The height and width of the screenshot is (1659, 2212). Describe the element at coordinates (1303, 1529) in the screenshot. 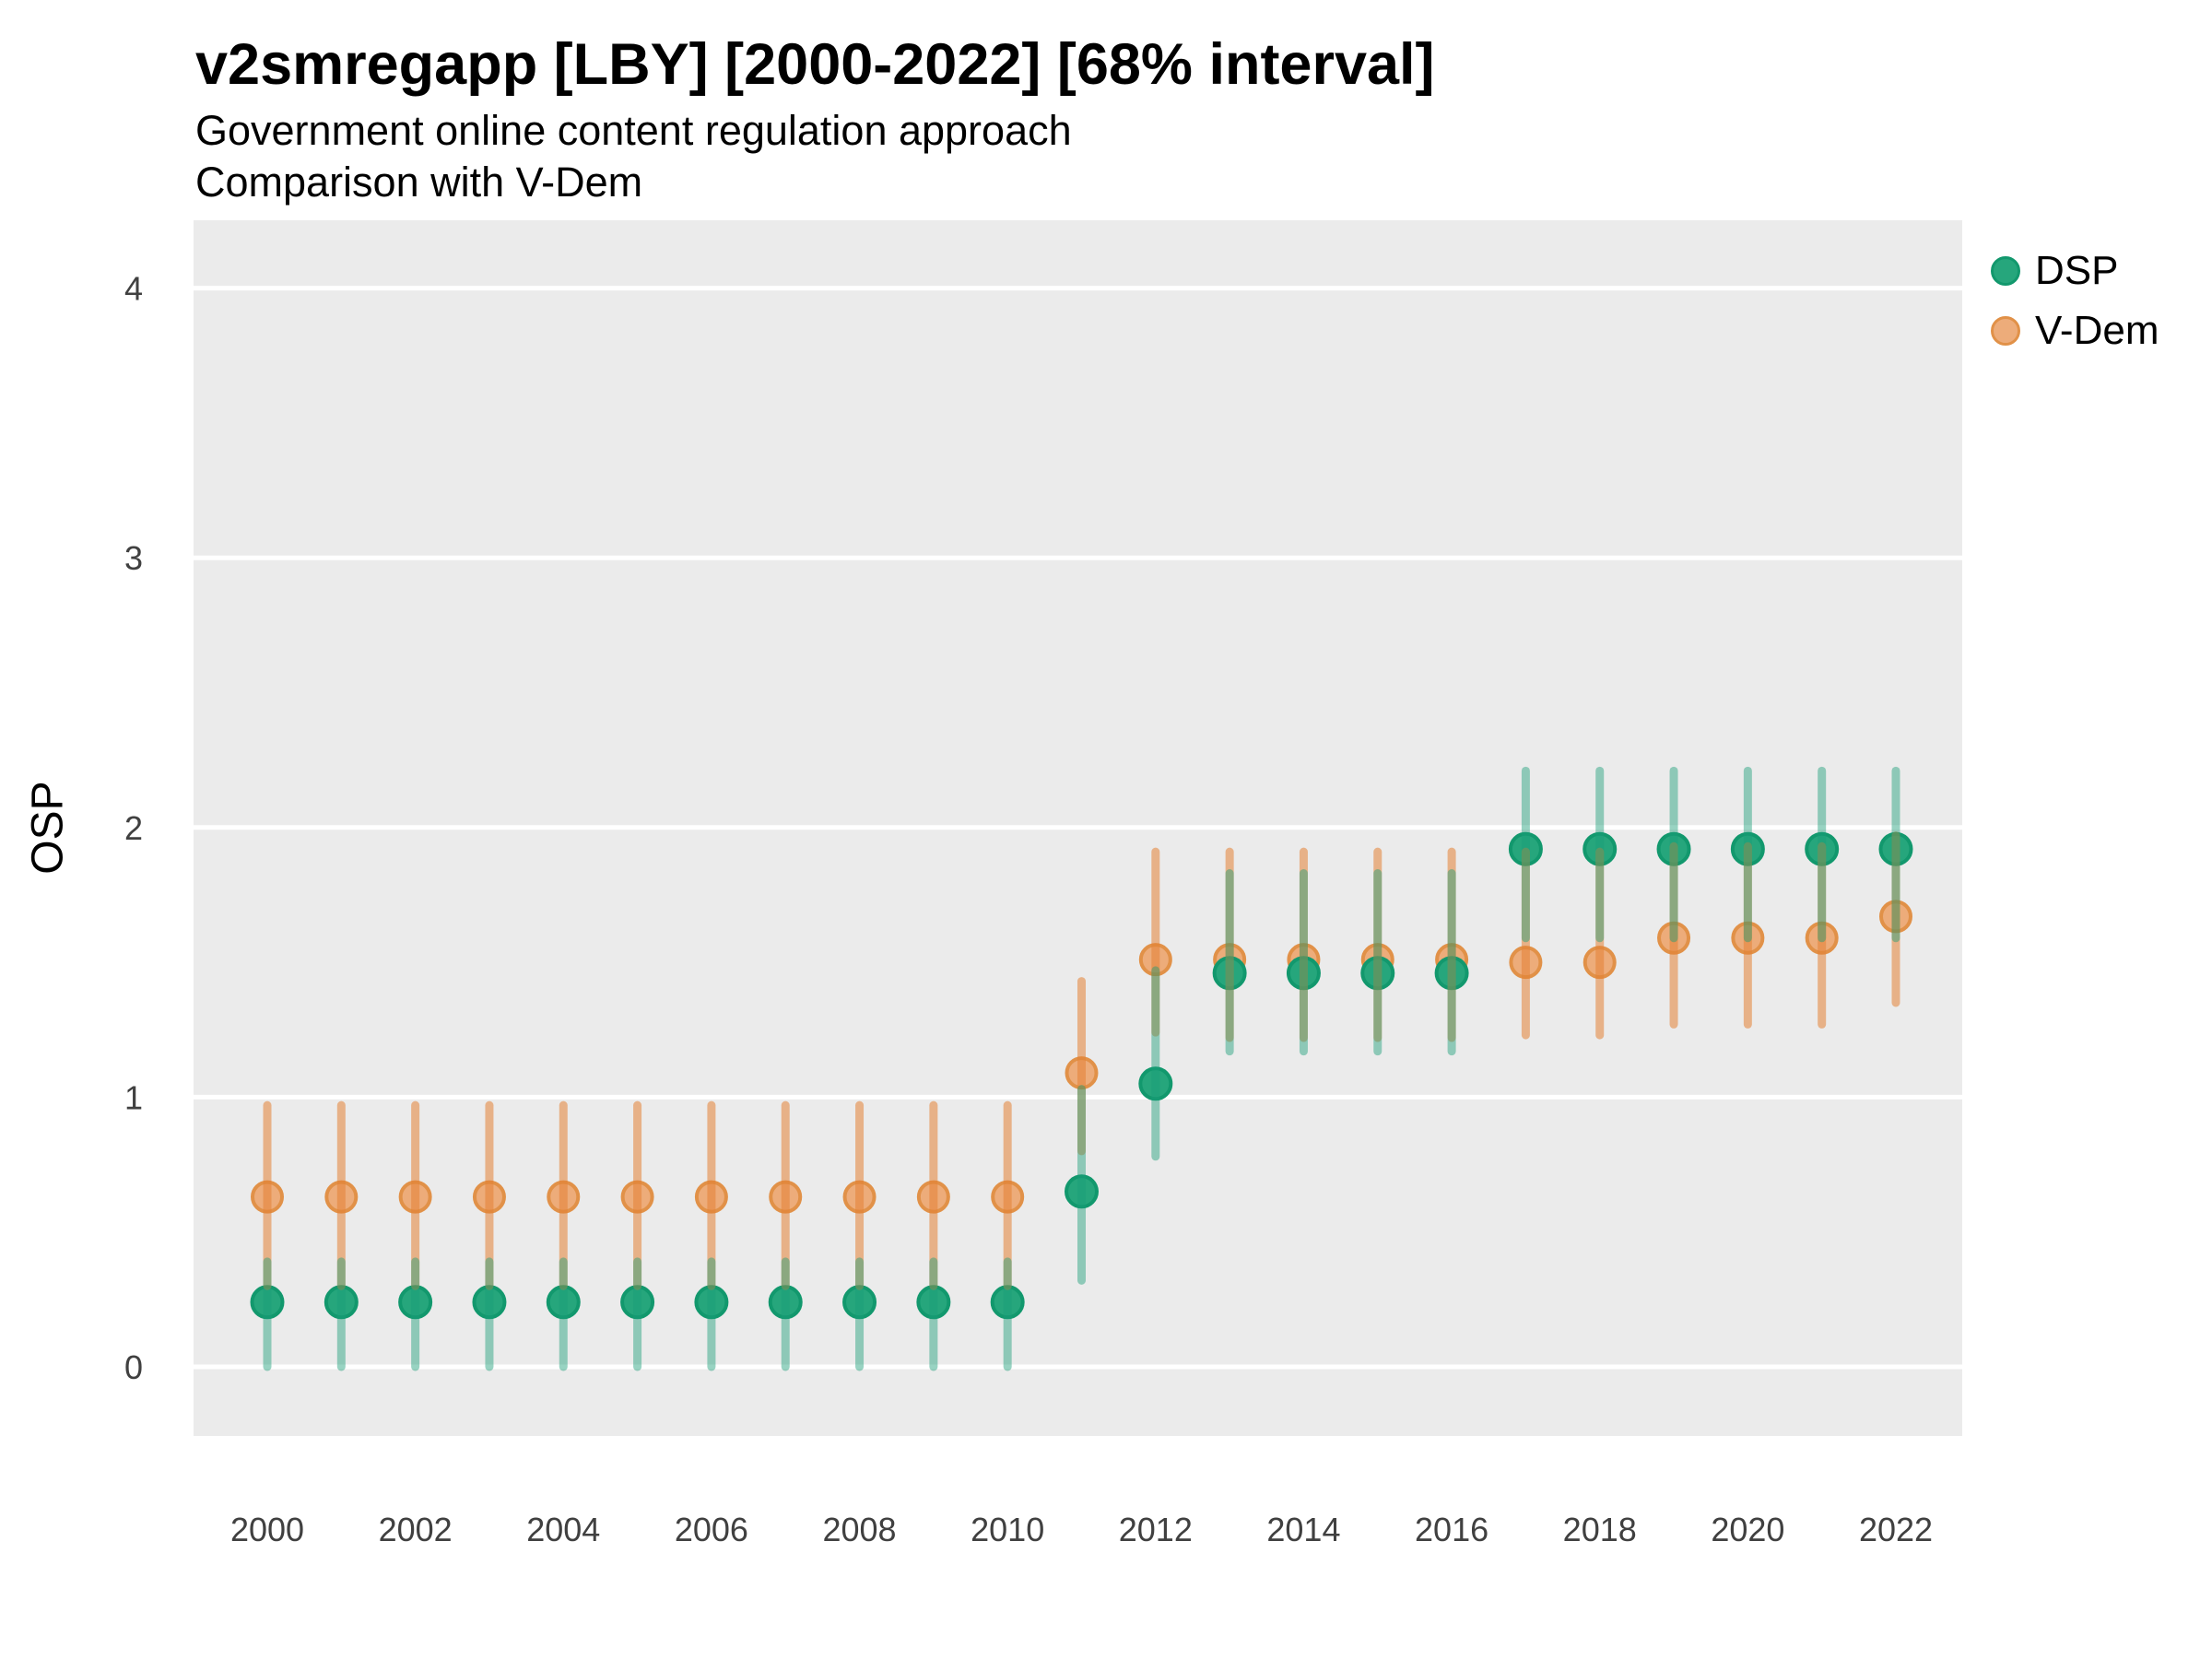

I see `x-tick-label: 2014` at that location.